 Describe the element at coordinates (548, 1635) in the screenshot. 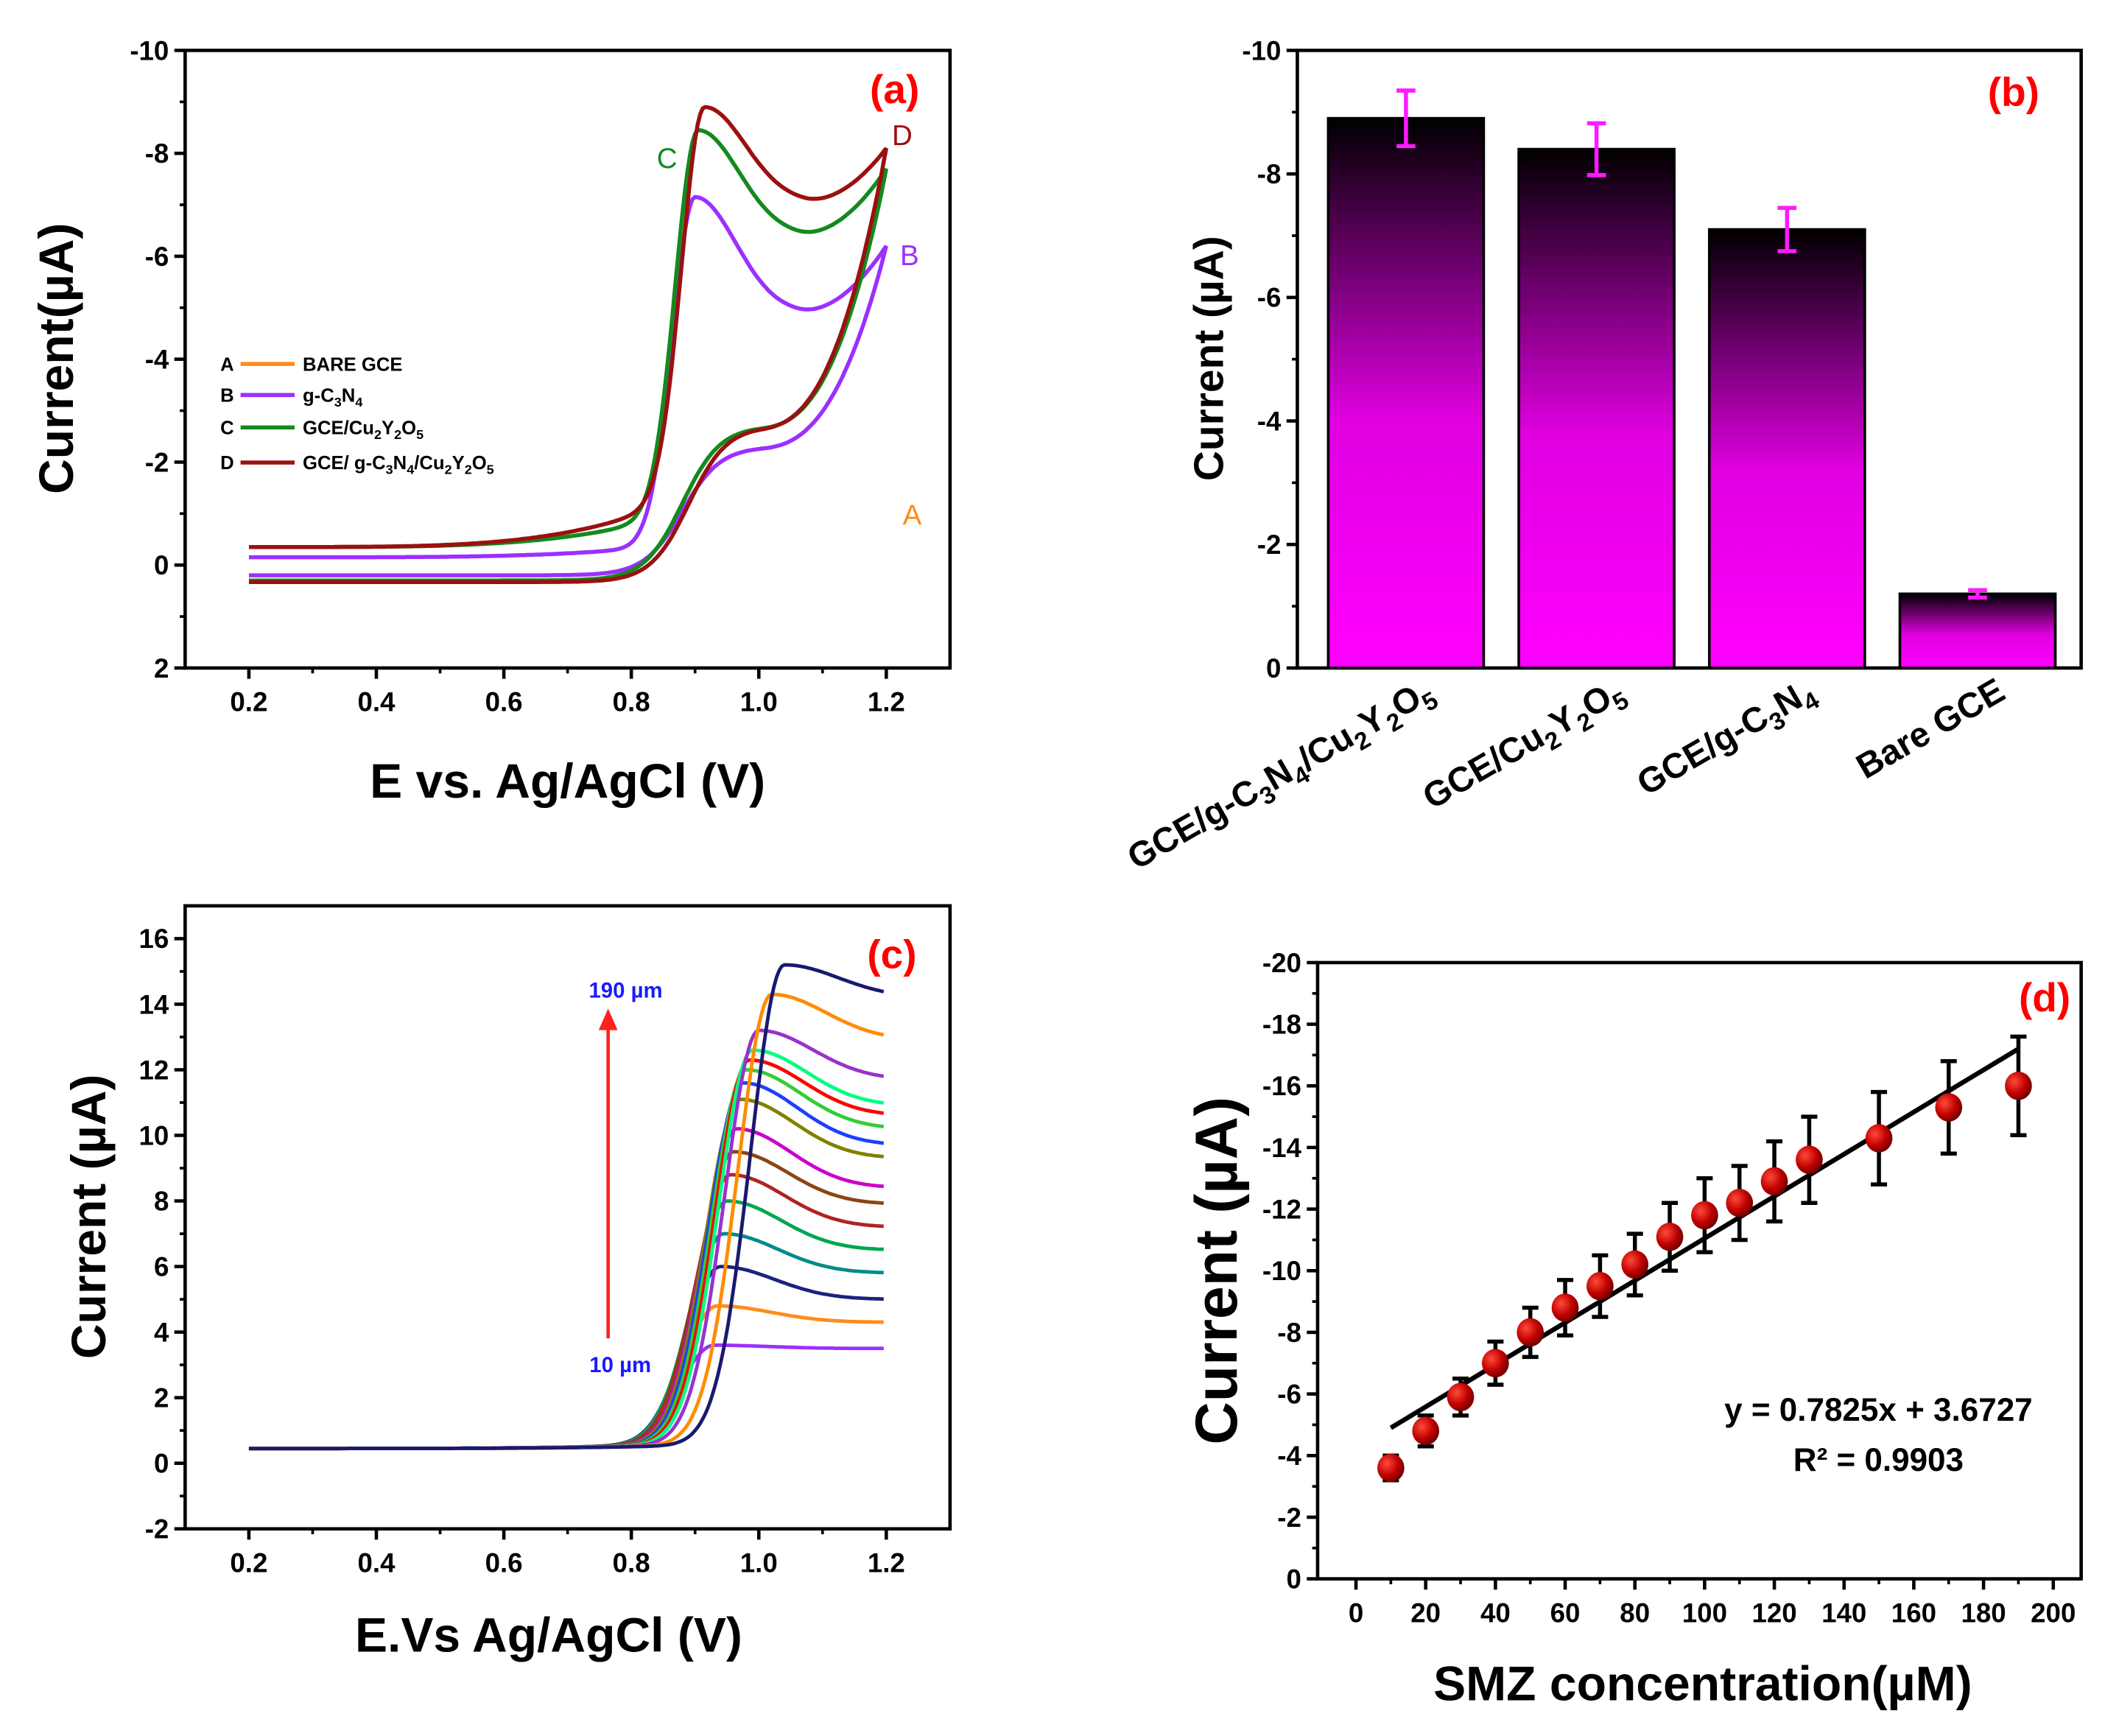

I see `panel-c-xlabel: E.Vs Ag/AgCl (V)` at that location.